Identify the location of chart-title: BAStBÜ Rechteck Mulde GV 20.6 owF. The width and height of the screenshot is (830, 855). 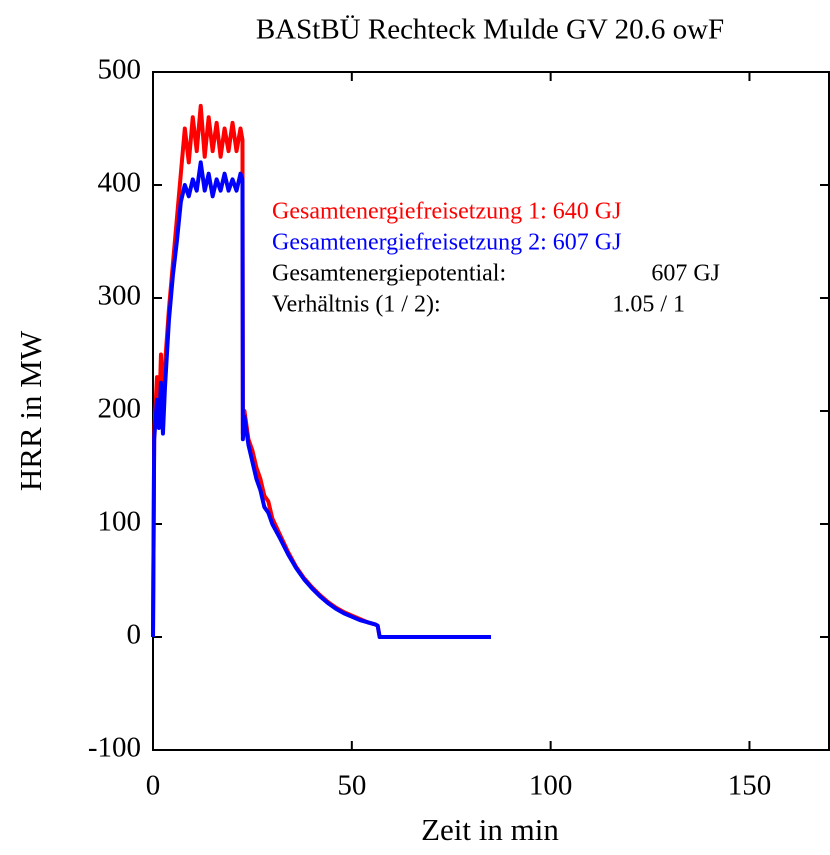
(490, 30).